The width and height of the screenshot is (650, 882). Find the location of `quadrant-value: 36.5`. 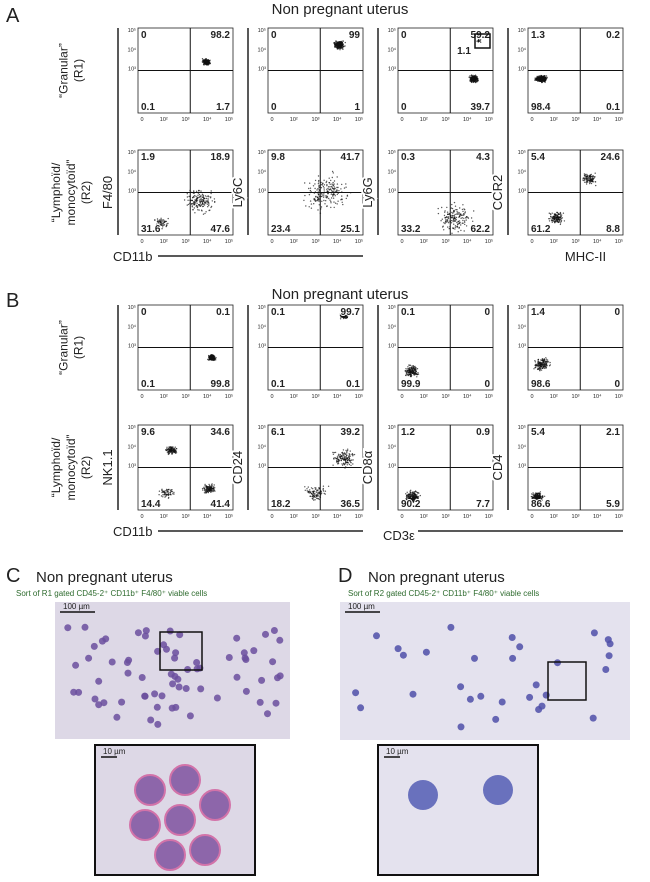

quadrant-value: 36.5 is located at coordinates (351, 504).